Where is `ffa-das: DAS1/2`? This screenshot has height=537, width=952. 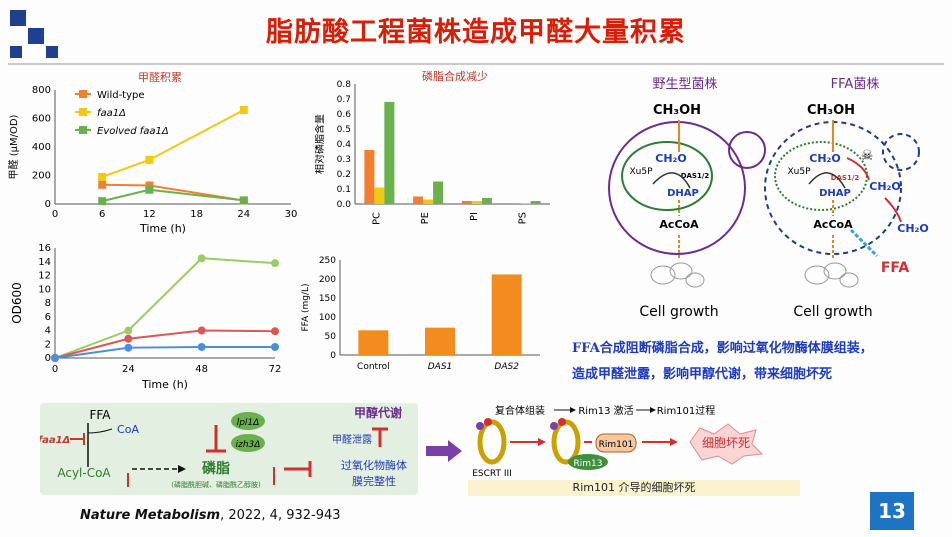
ffa-das: DAS1/2 is located at coordinates (845, 178).